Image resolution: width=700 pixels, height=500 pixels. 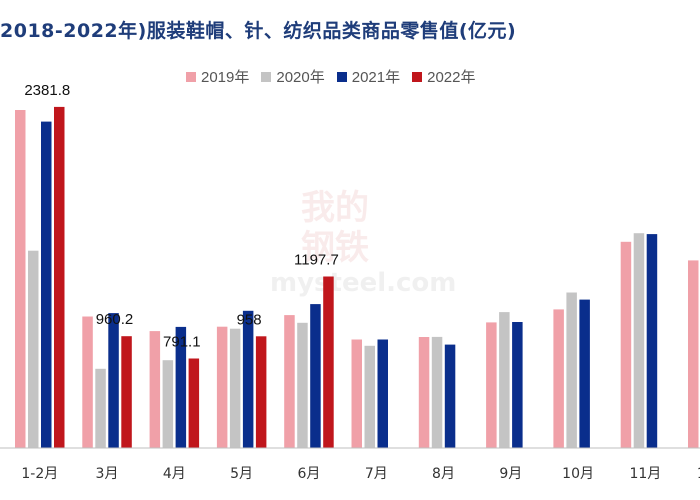 What do you see at coordinates (115, 319) in the screenshot?
I see `data-label: 960.2` at bounding box center [115, 319].